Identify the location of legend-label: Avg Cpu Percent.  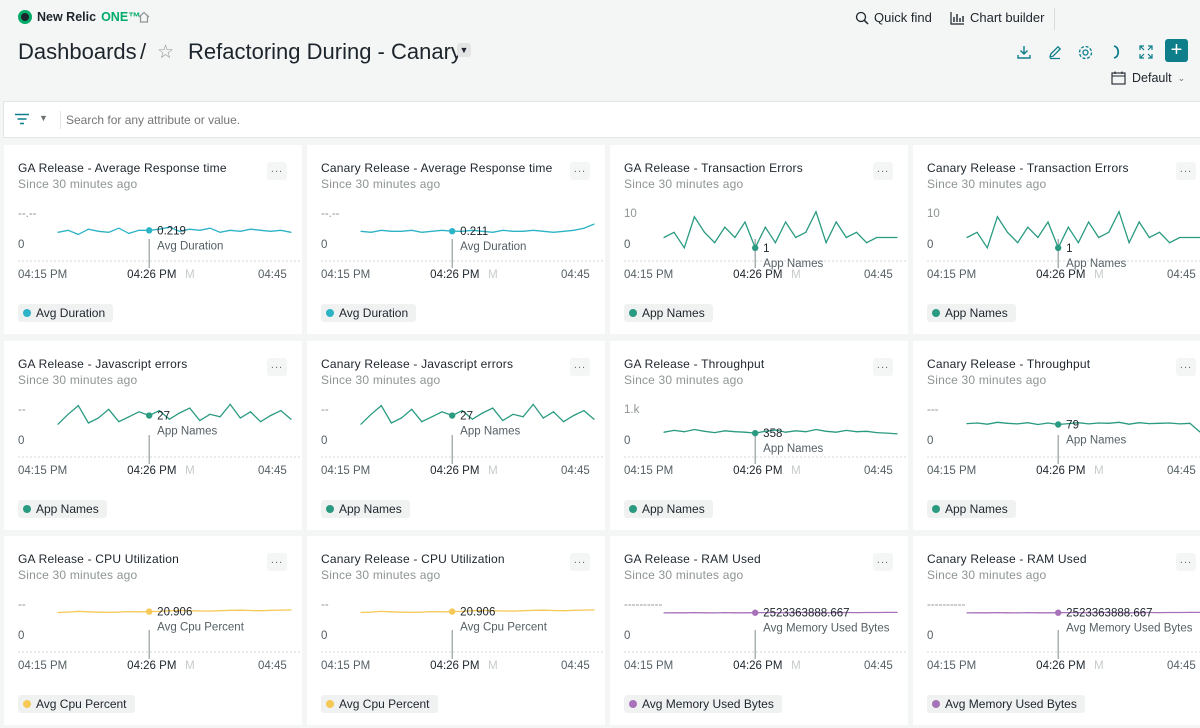
(81, 704).